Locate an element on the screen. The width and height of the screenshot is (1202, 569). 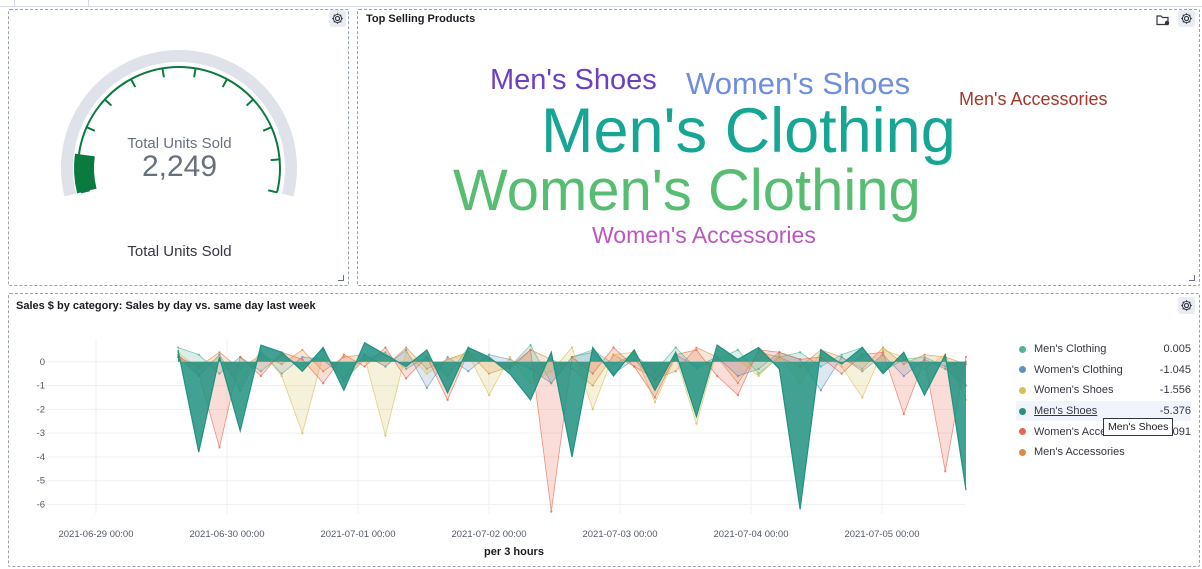
tag-cloud-word: Men's Shoes is located at coordinates (573, 80).